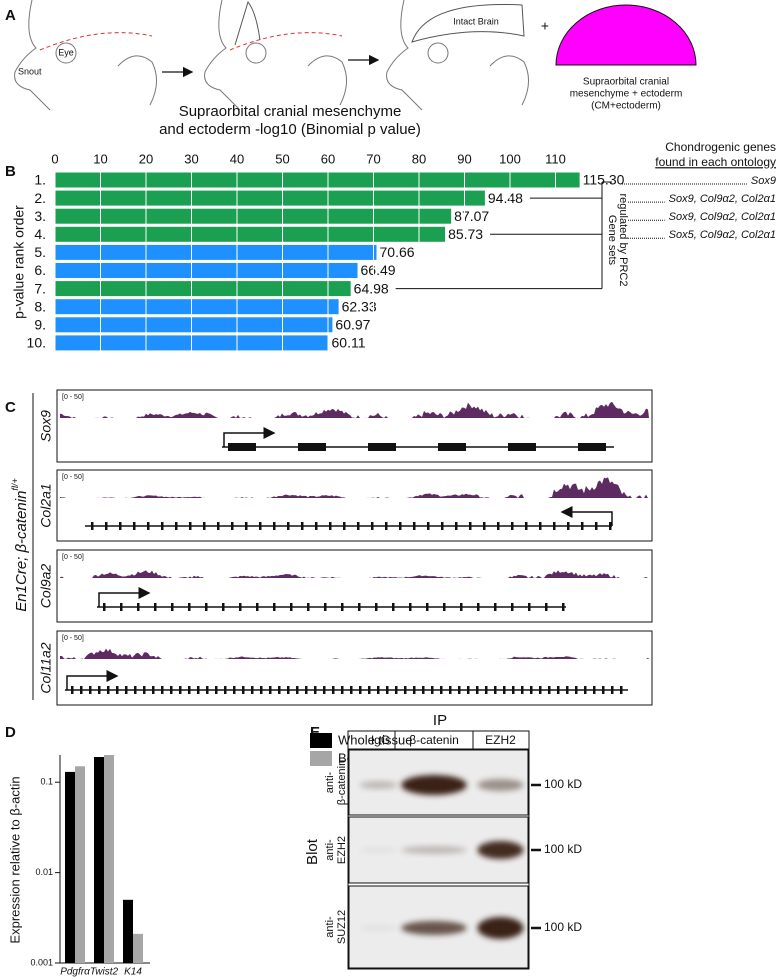  Describe the element at coordinates (722, 199) in the screenshot. I see `annotation: Sox9, Col9α2, Col2α1` at that location.